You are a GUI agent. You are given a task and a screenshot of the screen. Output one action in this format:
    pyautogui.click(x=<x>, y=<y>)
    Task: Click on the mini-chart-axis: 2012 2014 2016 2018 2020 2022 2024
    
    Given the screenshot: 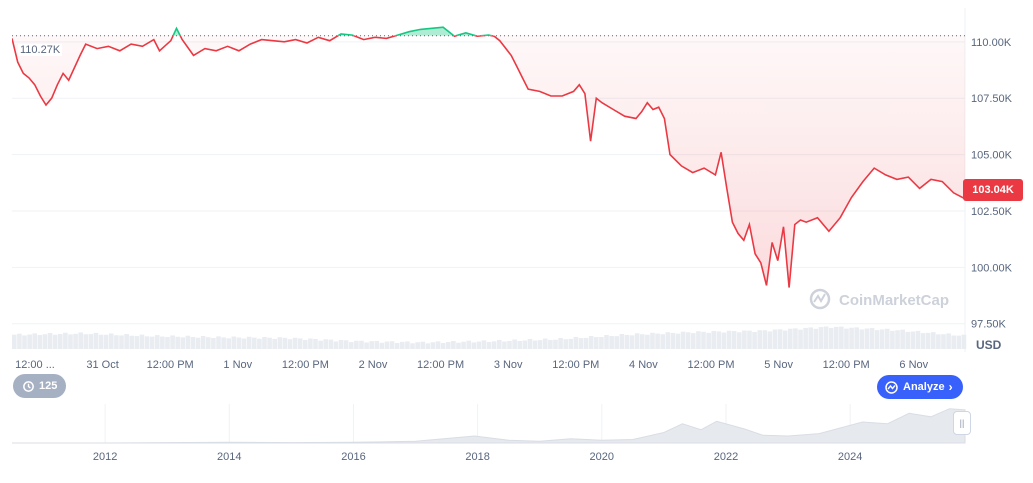 What is the action you would take?
    pyautogui.click(x=478, y=457)
    